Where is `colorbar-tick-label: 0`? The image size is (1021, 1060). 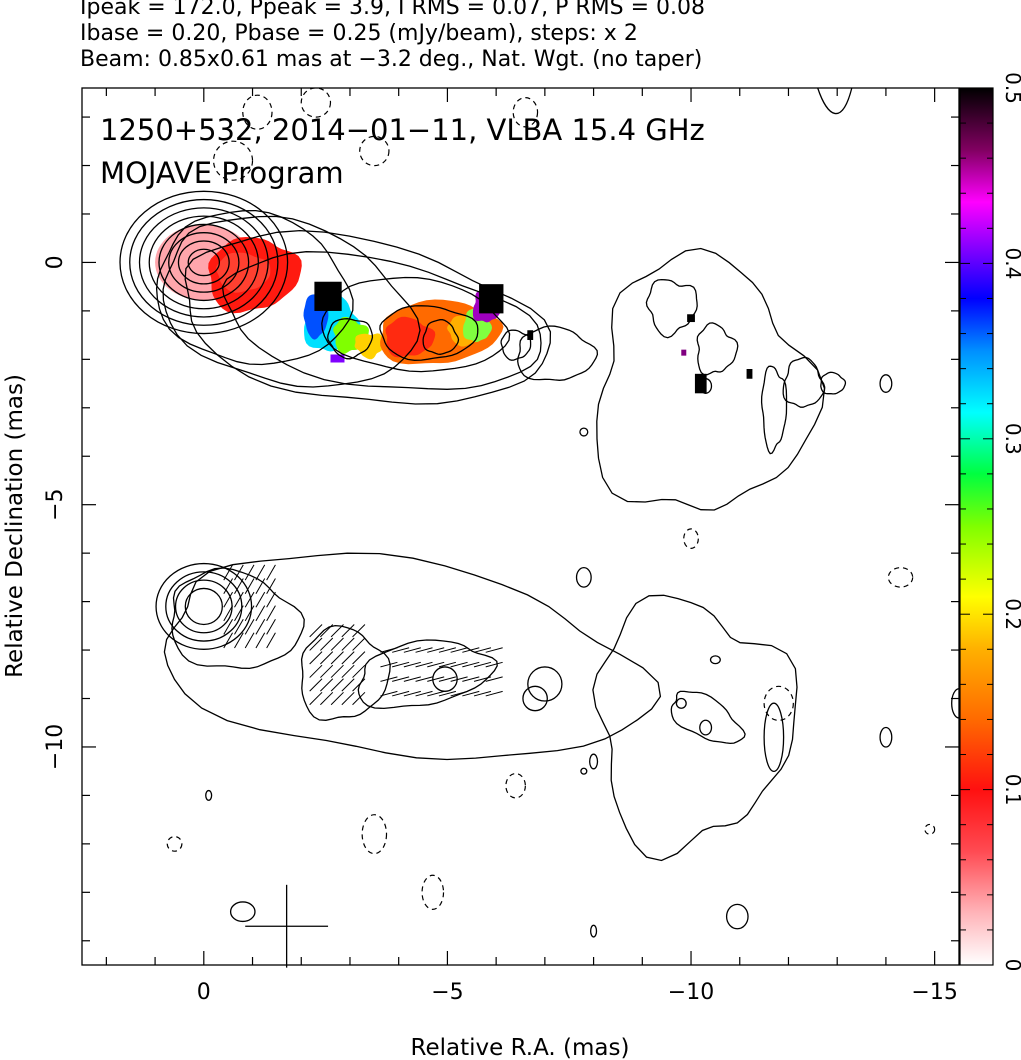
colorbar-tick-label: 0 is located at coordinates (1011, 965).